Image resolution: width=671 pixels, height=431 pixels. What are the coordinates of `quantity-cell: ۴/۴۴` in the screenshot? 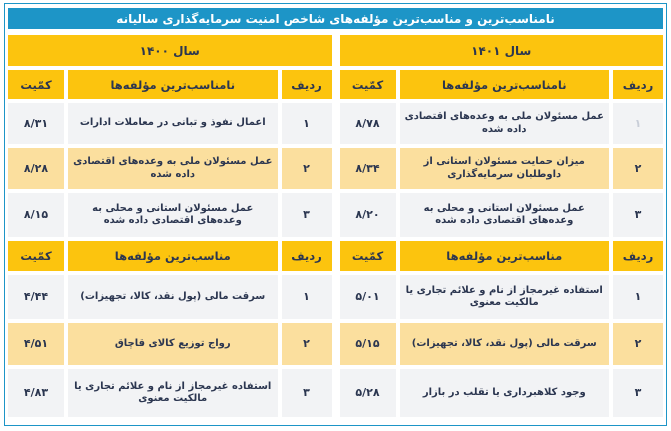 It's located at (36, 297).